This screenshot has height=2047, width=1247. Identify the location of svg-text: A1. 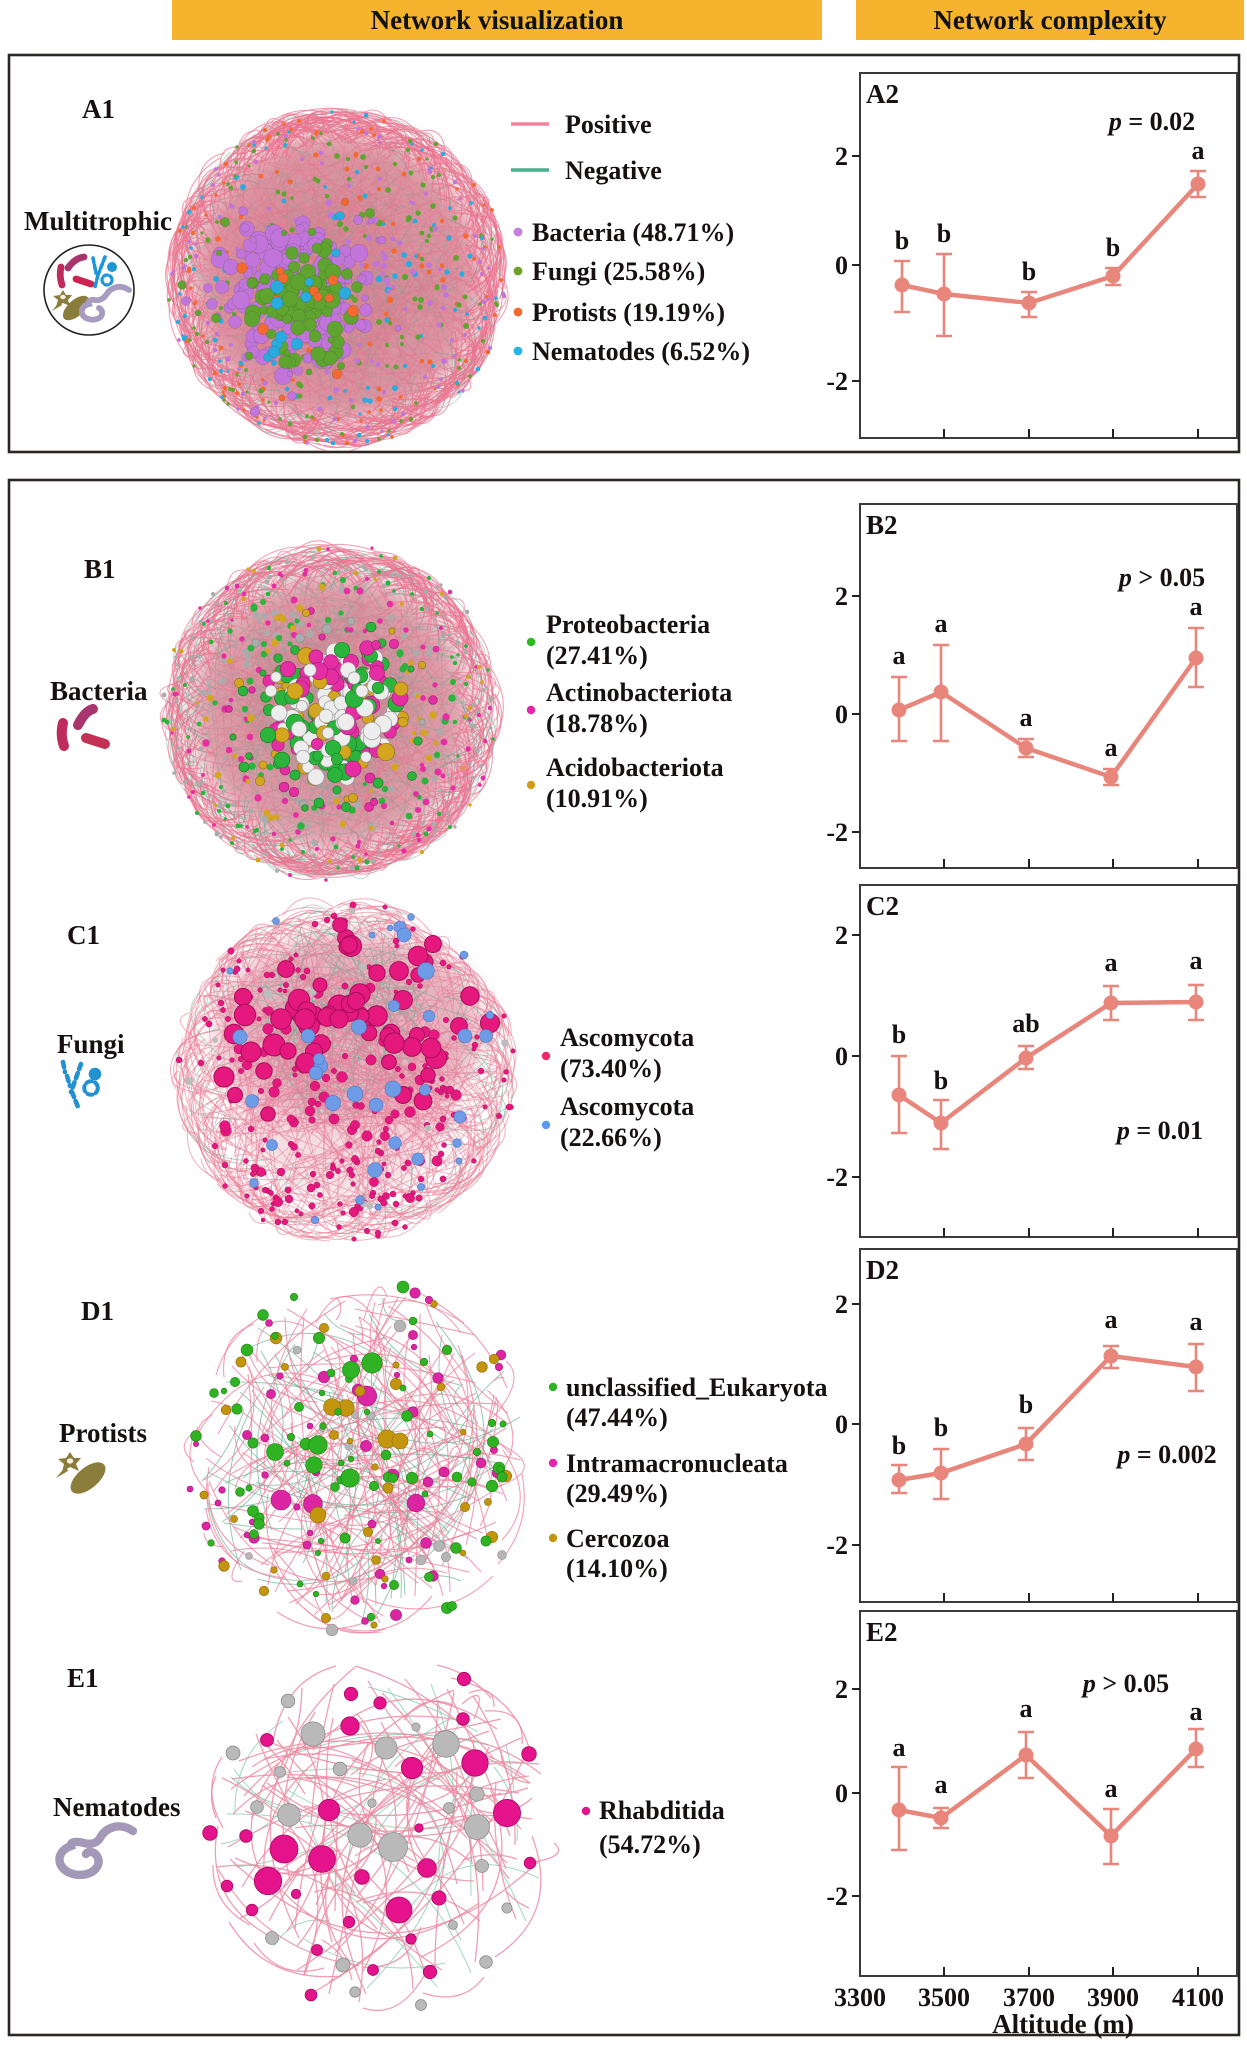
(98, 109).